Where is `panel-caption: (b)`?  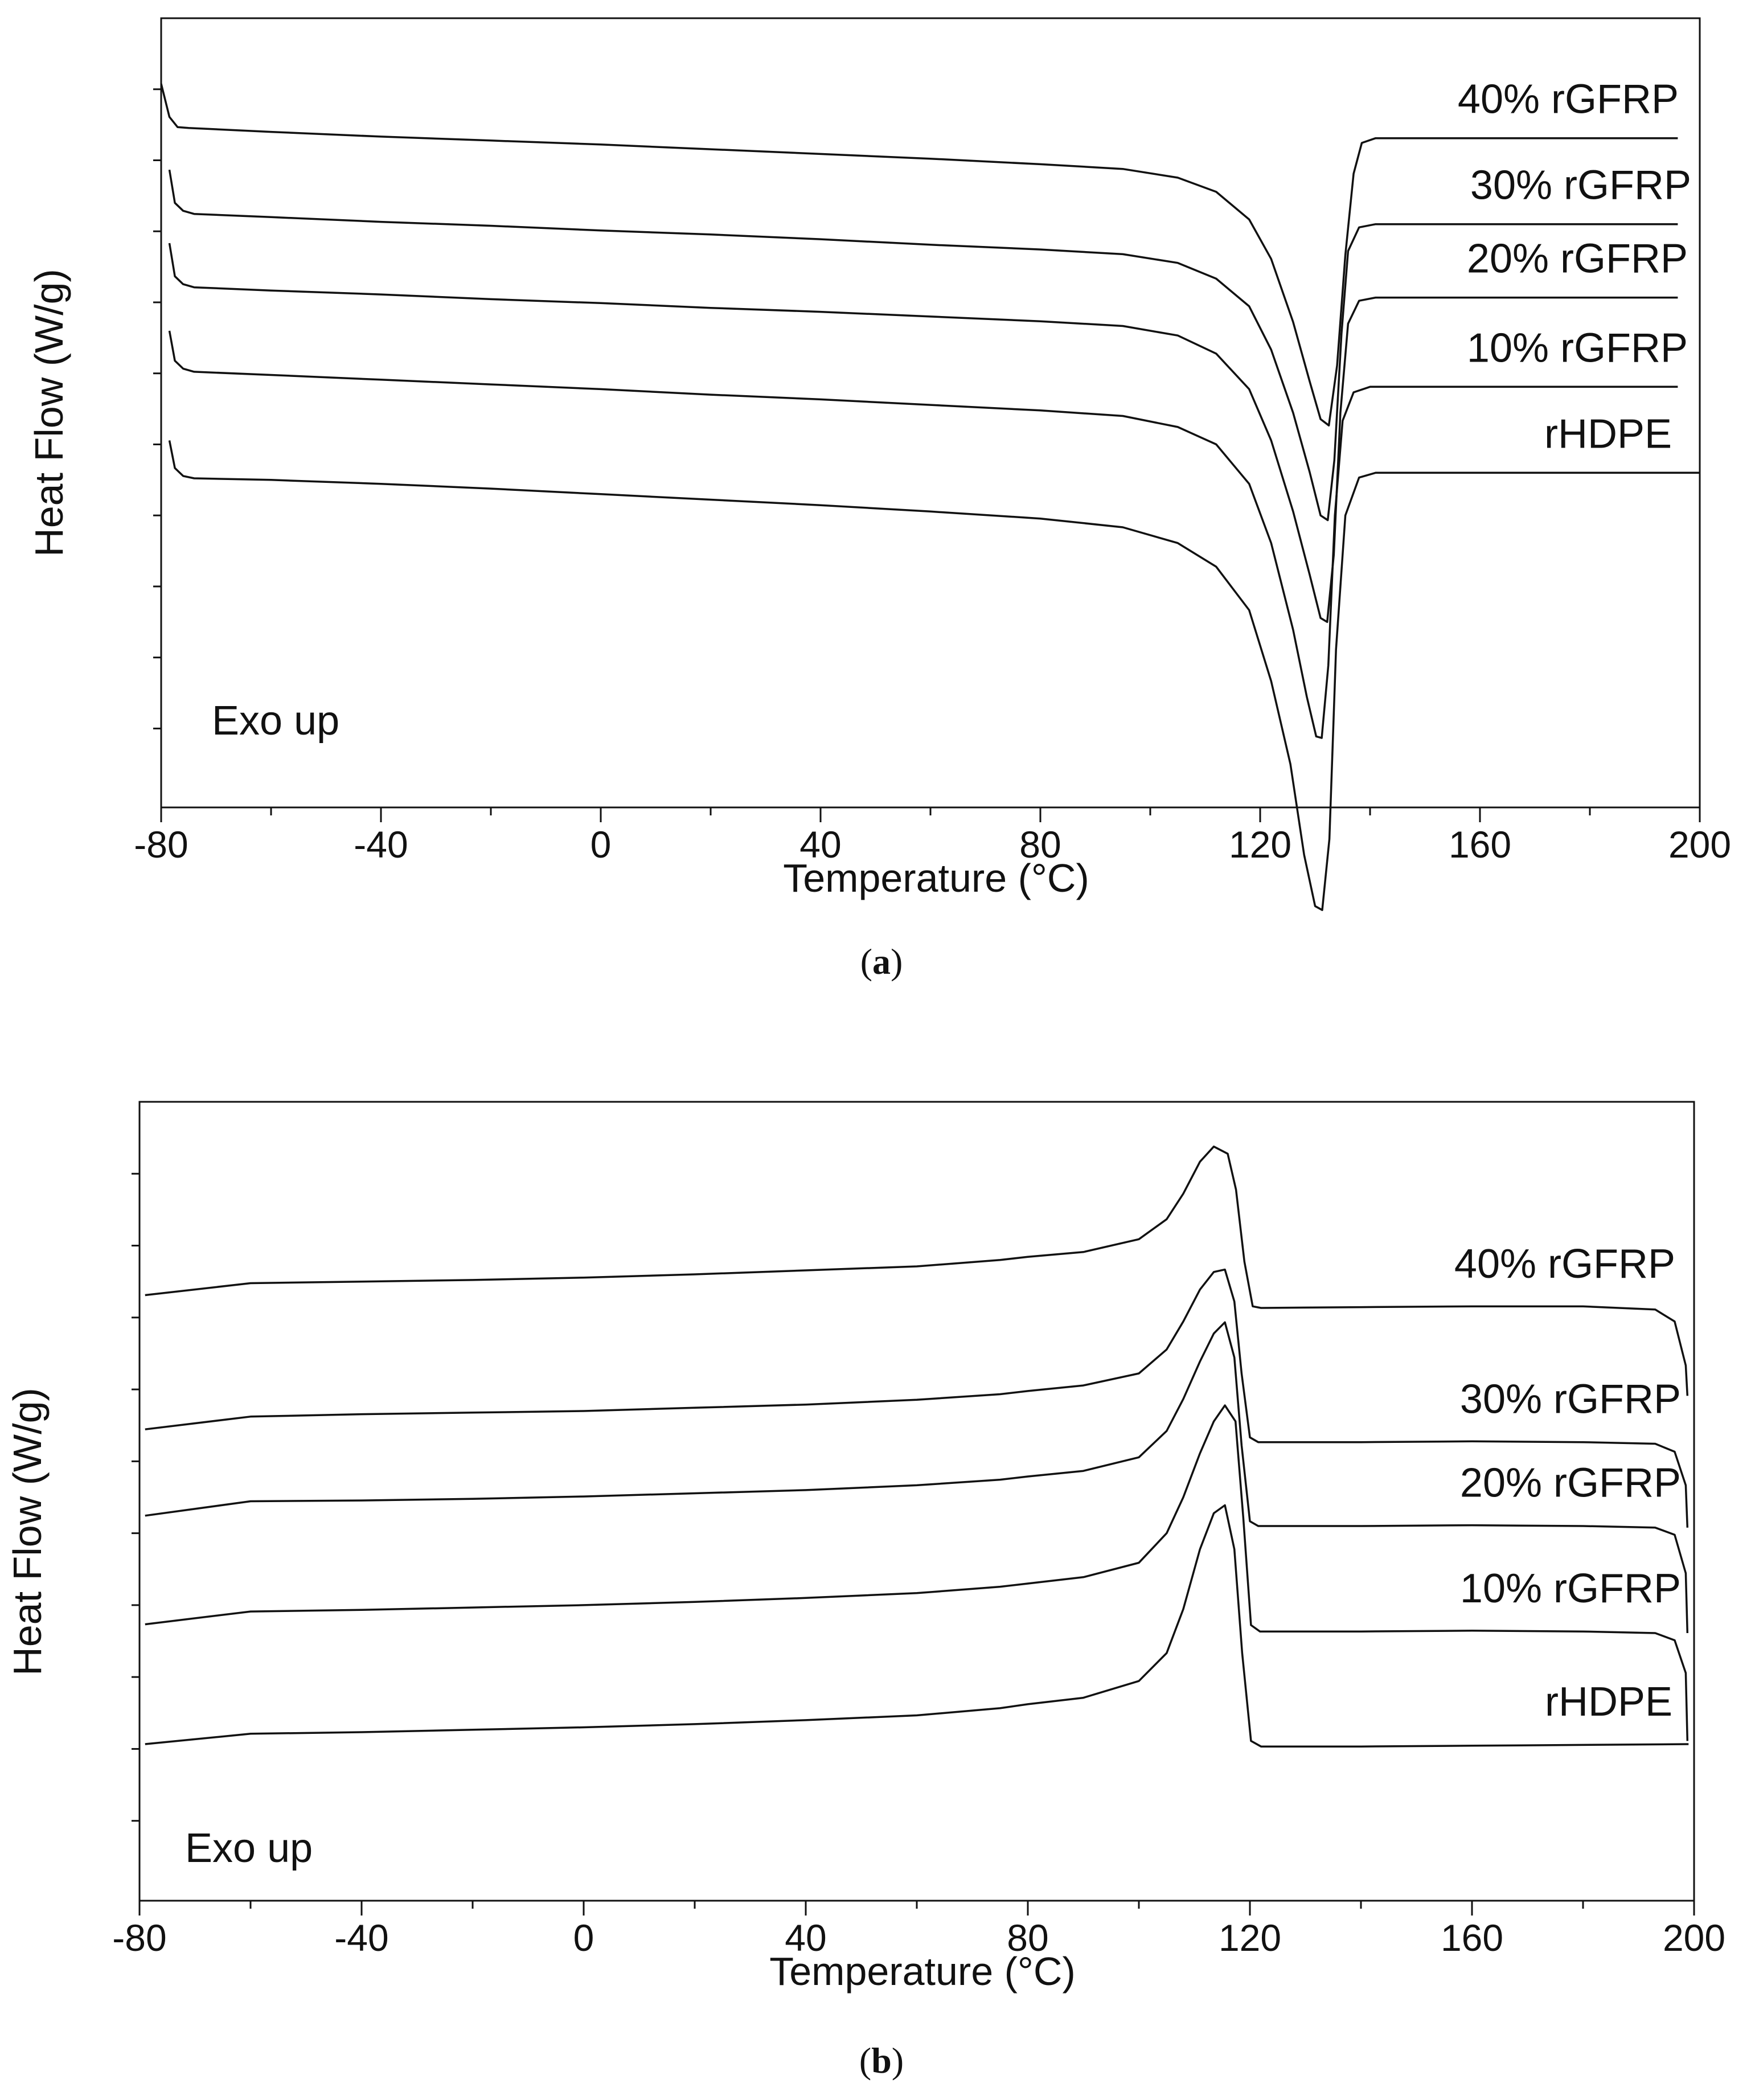
panel-caption: (b) is located at coordinates (881, 2060).